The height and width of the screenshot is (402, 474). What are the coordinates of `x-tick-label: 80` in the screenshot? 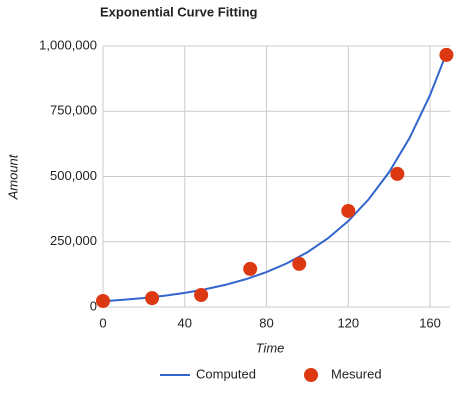 It's located at (266, 322).